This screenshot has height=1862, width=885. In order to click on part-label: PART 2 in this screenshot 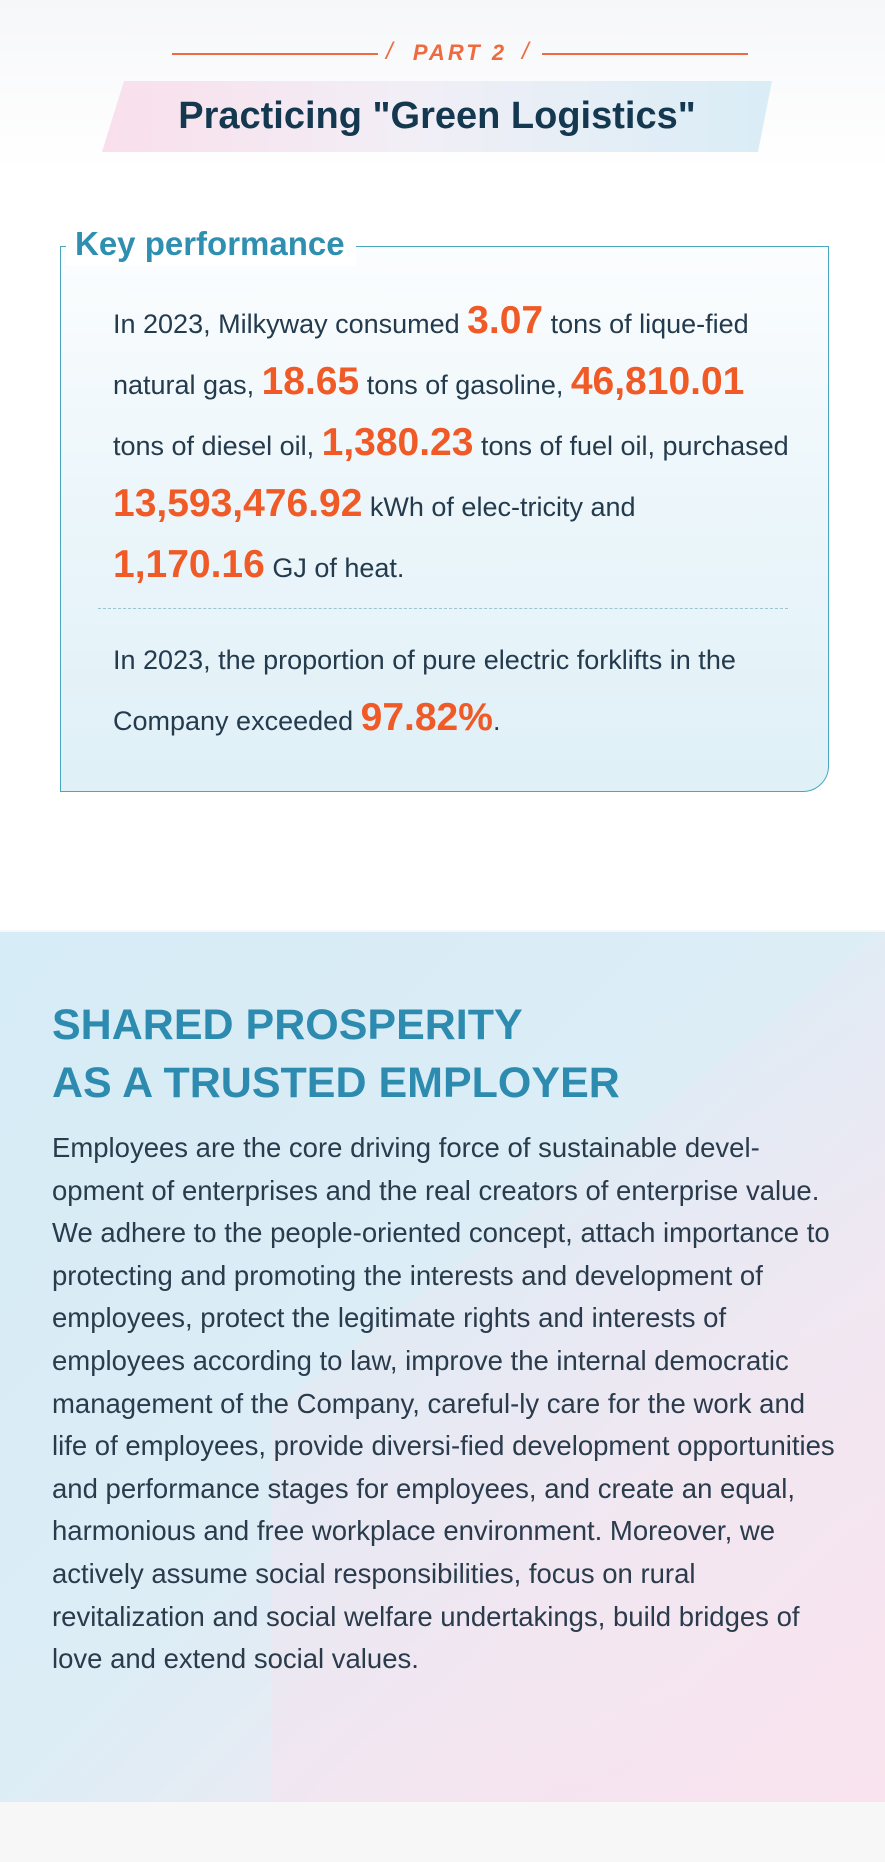, I will do `click(460, 52)`.